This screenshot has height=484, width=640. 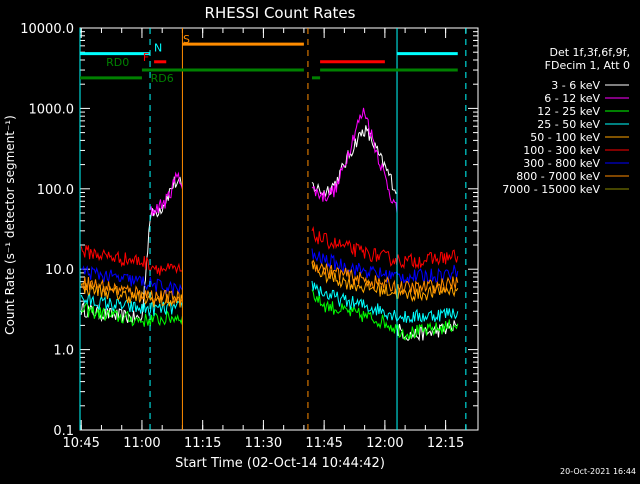 What do you see at coordinates (568, 111) in the screenshot?
I see `legend-label: 12 - 25 keV` at bounding box center [568, 111].